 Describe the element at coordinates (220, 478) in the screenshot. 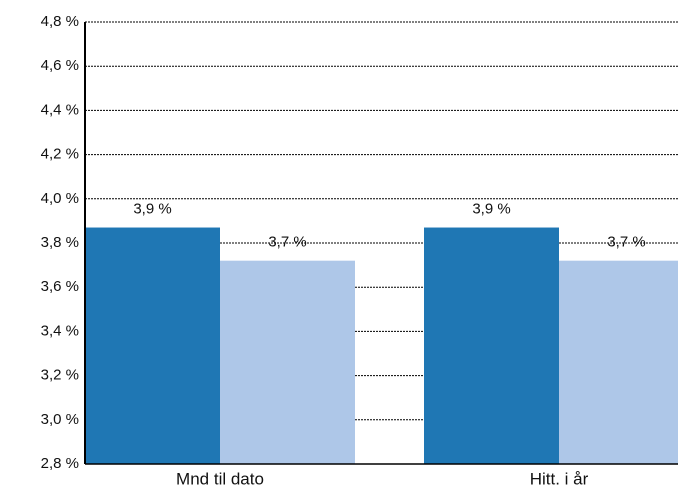

I see `x-tick-label: Mnd til dato` at that location.